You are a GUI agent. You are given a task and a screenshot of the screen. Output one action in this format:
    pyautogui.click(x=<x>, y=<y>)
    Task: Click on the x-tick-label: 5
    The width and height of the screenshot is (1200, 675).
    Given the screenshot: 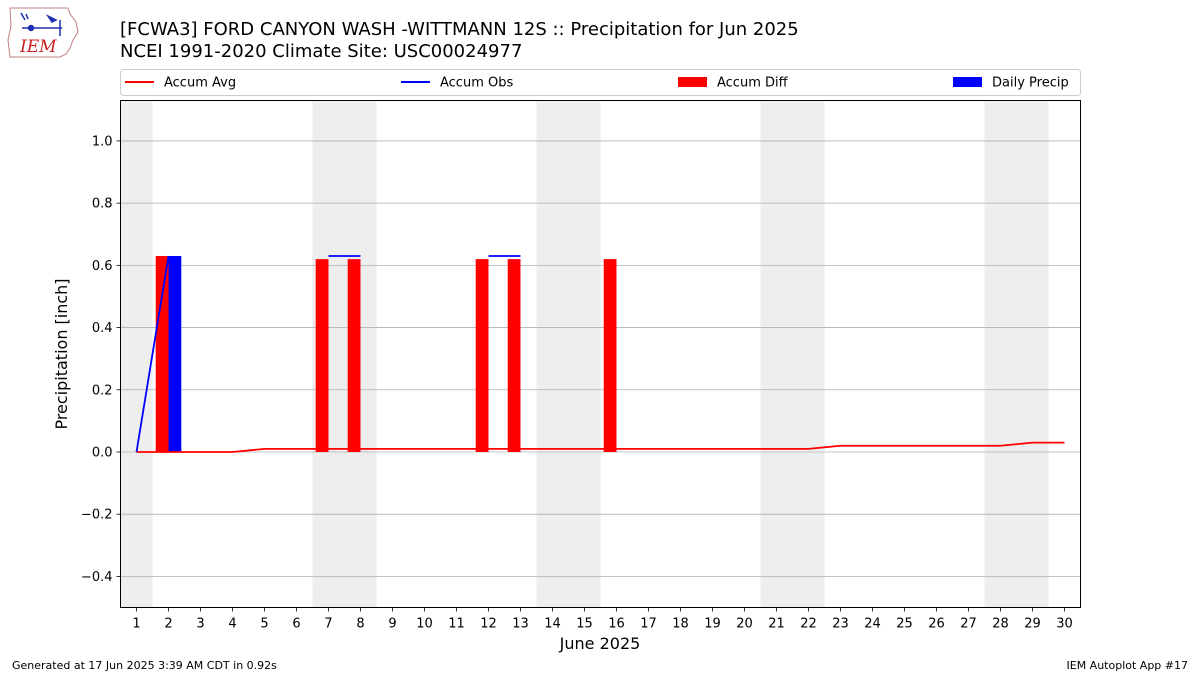 What is the action you would take?
    pyautogui.click(x=264, y=624)
    